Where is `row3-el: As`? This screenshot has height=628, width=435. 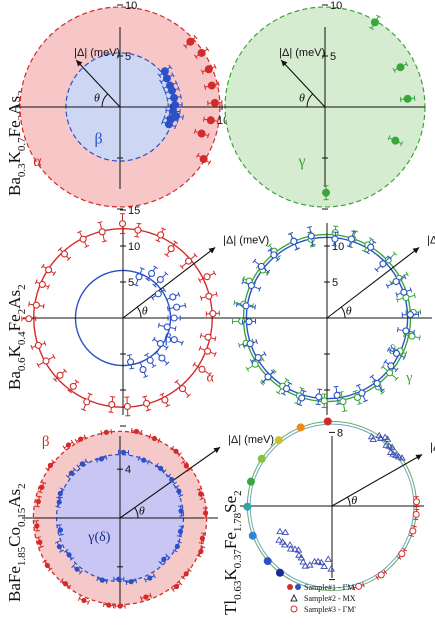
row3-el: As is located at coordinates (14, 498).